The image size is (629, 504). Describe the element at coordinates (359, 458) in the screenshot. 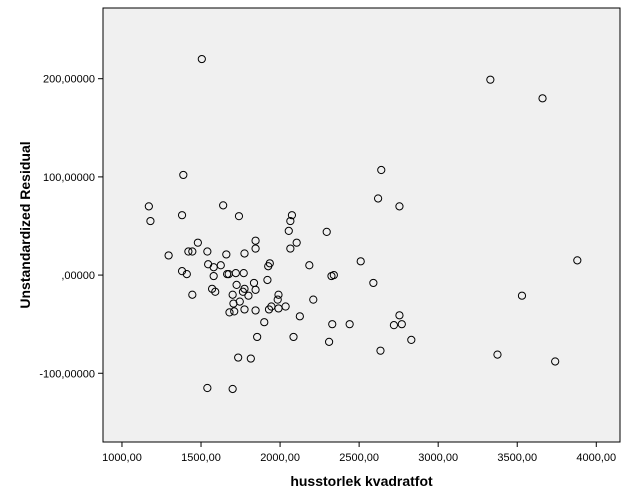

I see `x-tick-label: 2500,00` at that location.